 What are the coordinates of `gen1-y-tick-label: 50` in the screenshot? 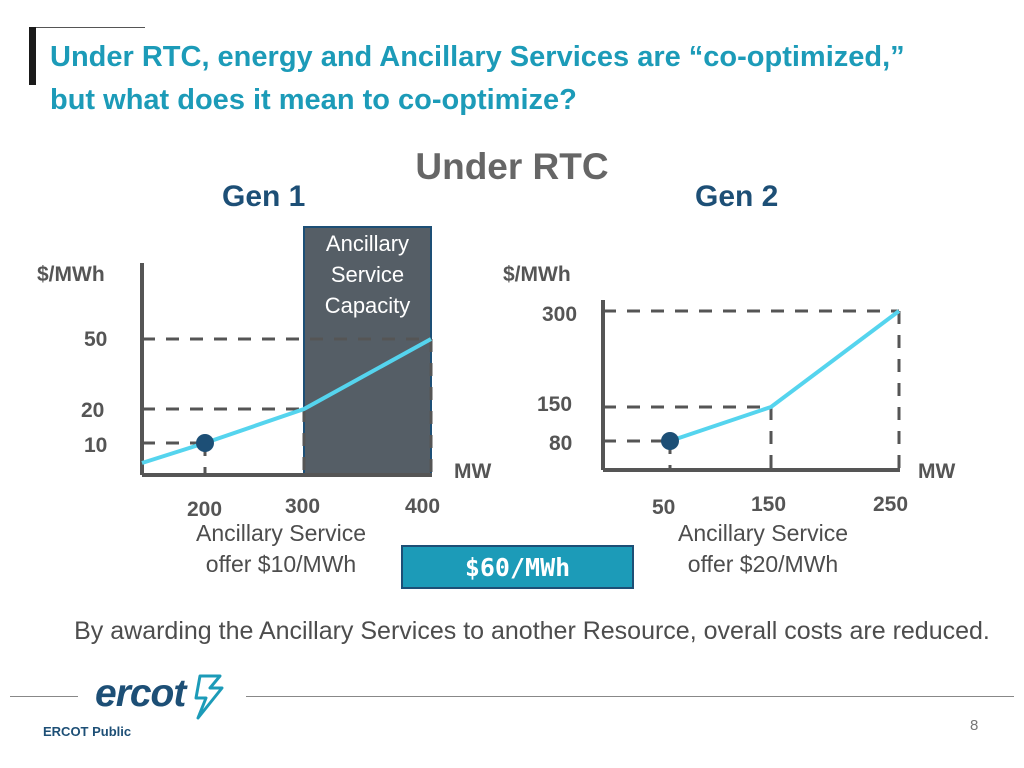 It's located at (95, 339).